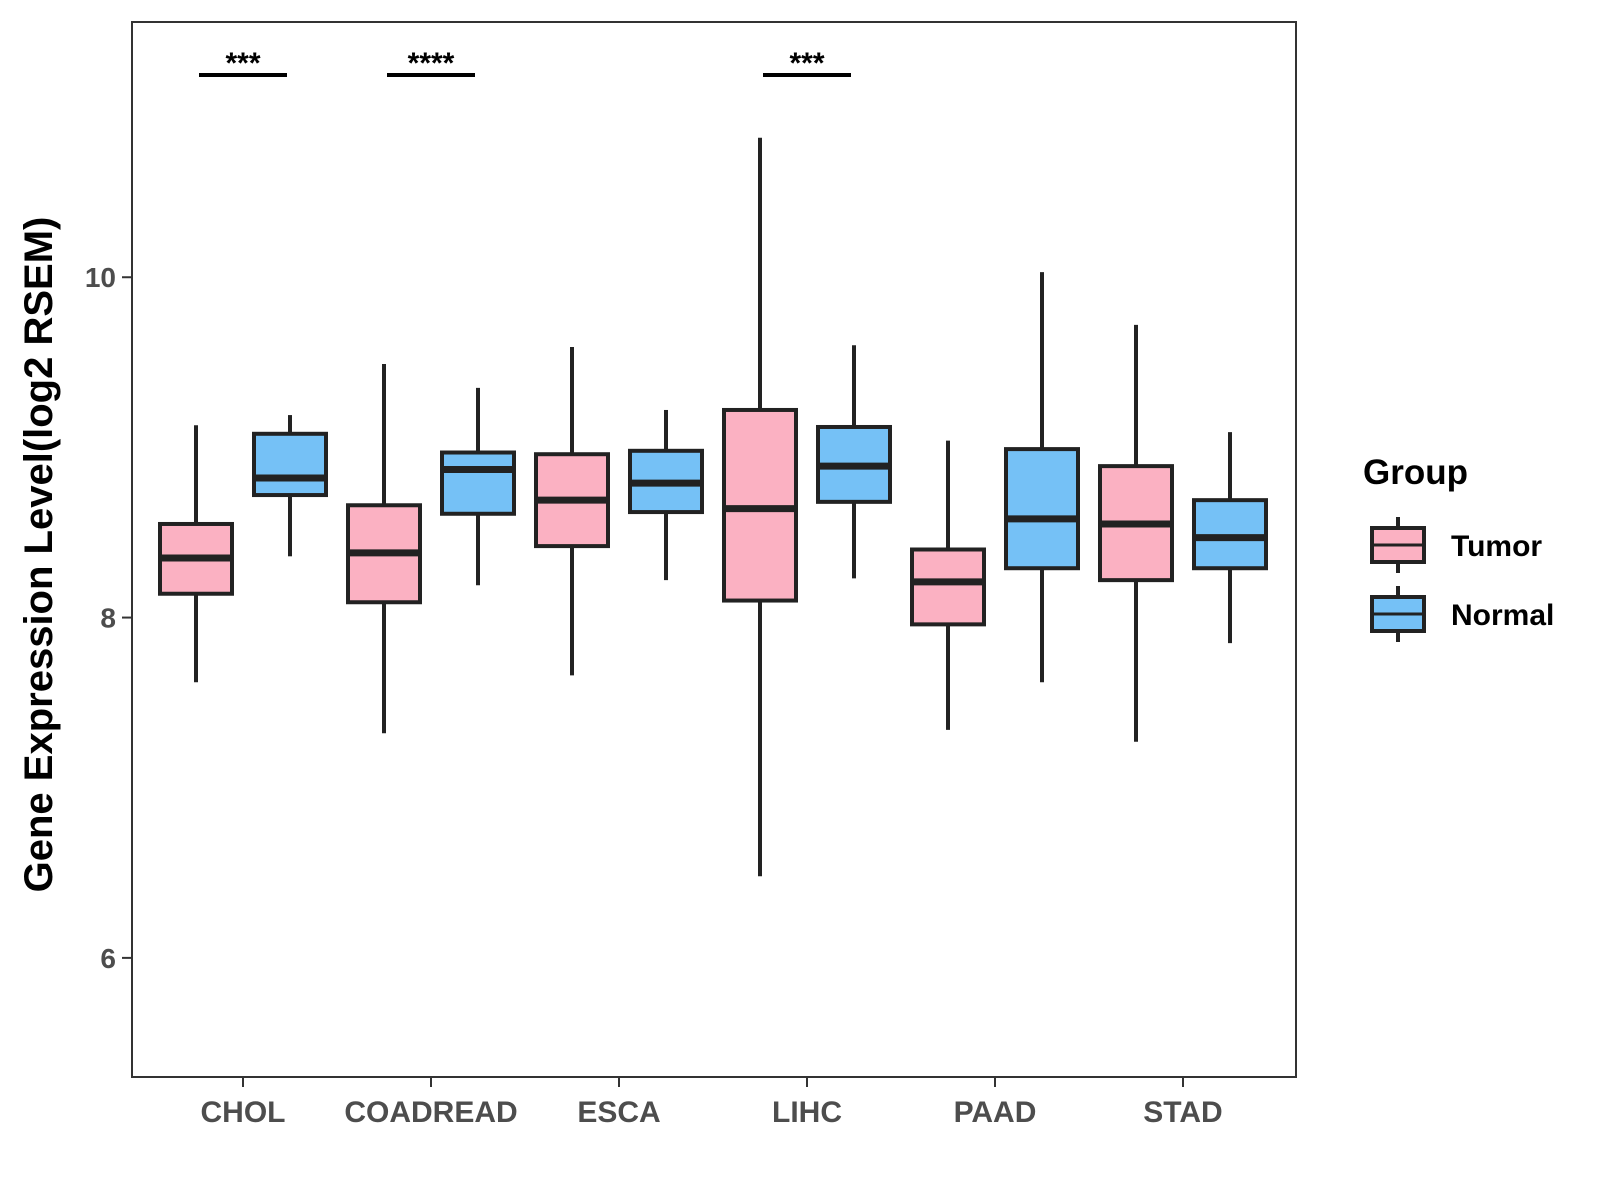 This screenshot has width=1600, height=1200. I want to click on significance-label: ****, so click(431, 63).